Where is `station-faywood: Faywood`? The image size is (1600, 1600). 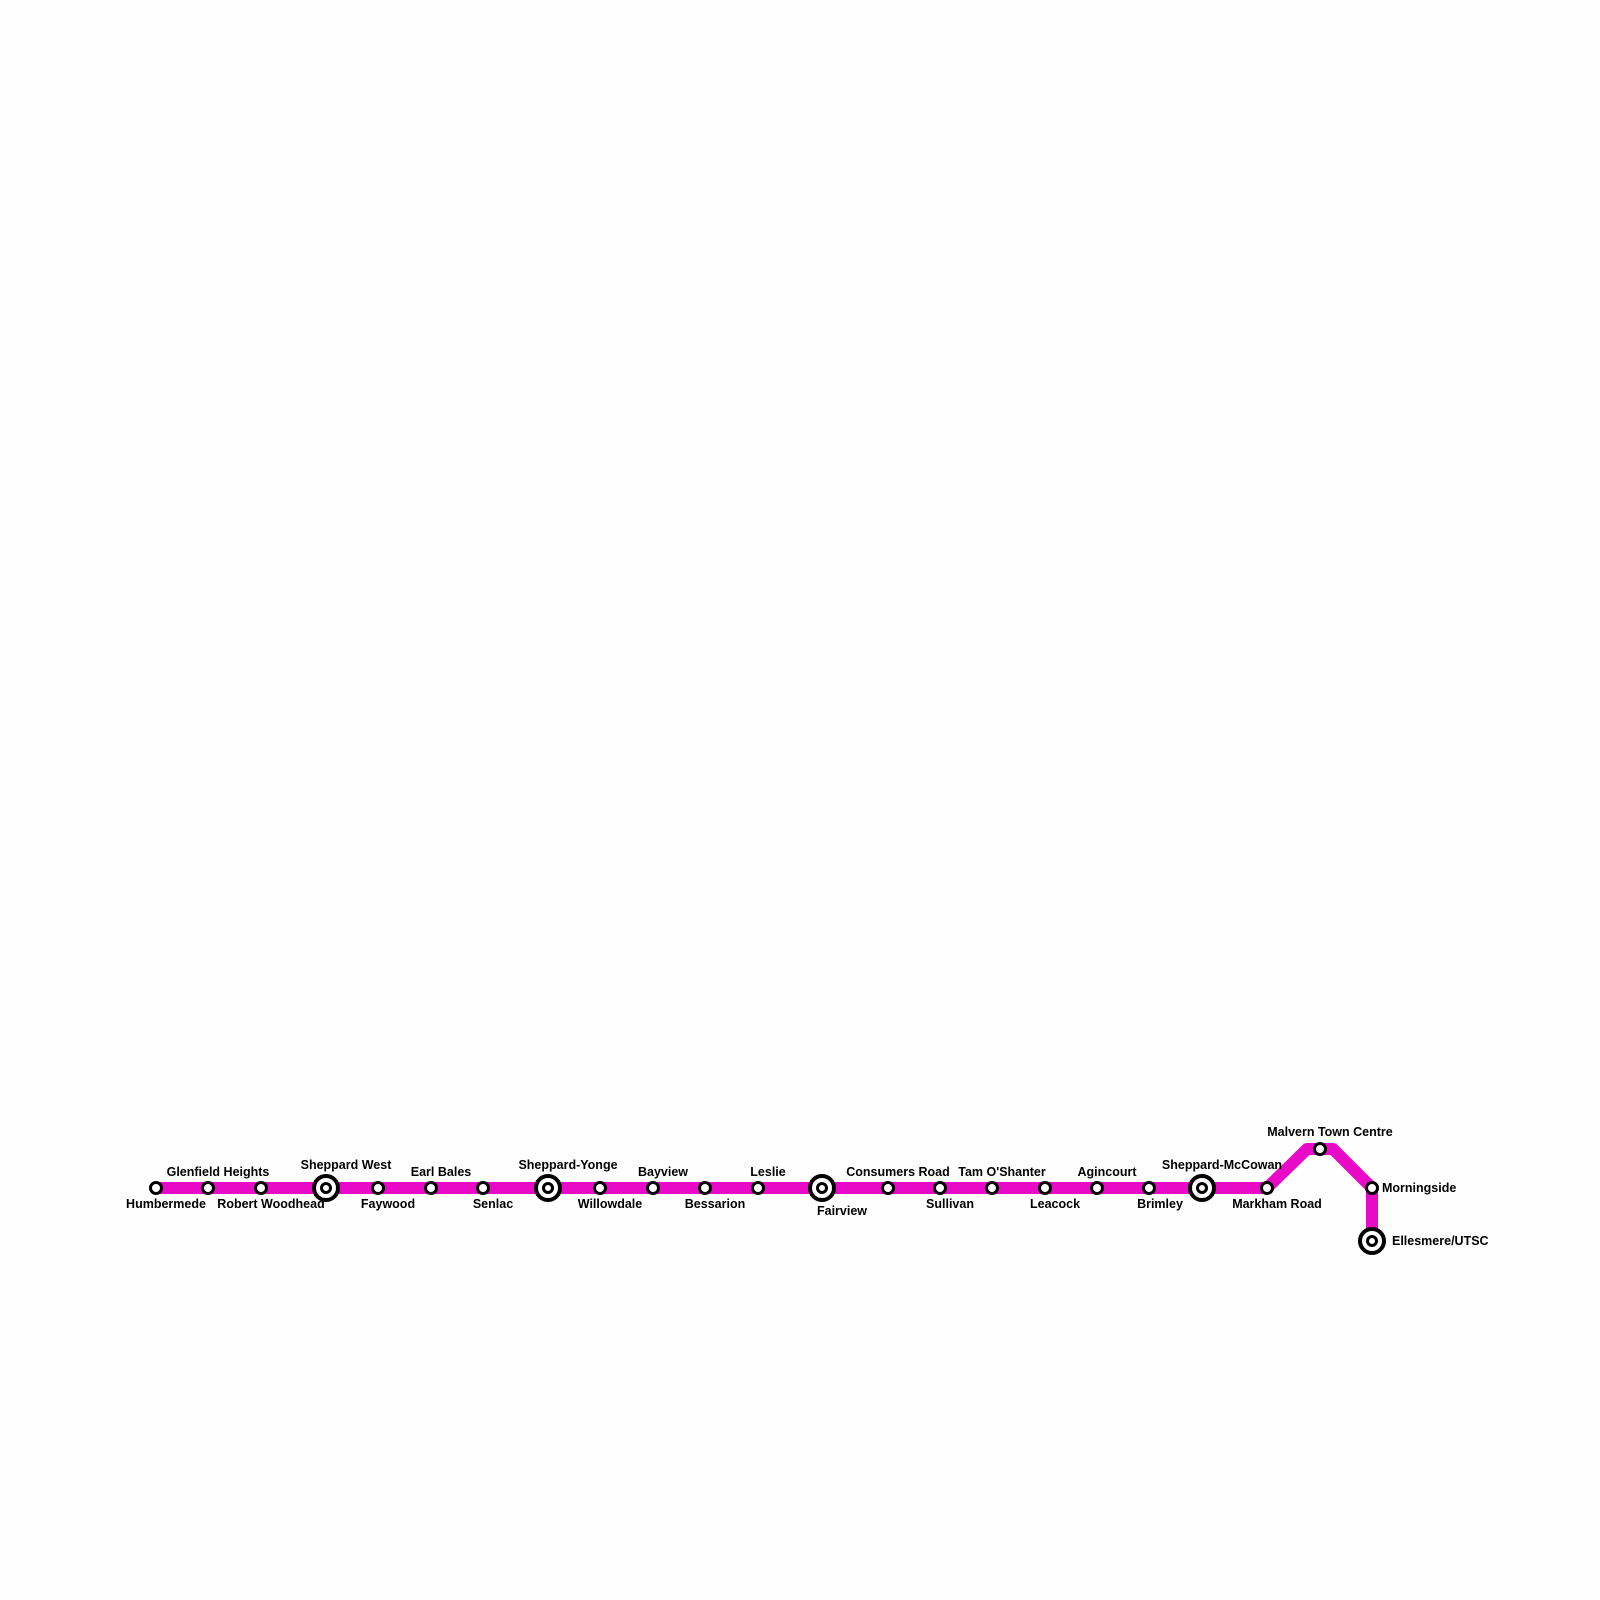
station-faywood: Faywood is located at coordinates (388, 1196).